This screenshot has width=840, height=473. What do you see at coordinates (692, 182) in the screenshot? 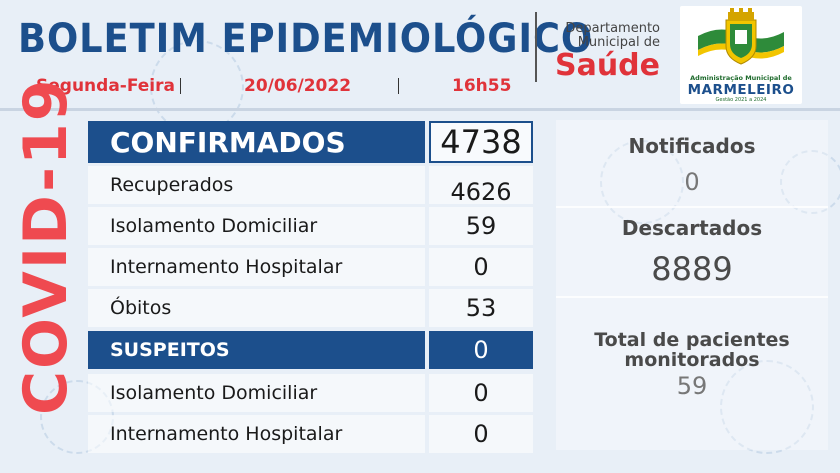
I see `notificados-value: 0` at bounding box center [692, 182].